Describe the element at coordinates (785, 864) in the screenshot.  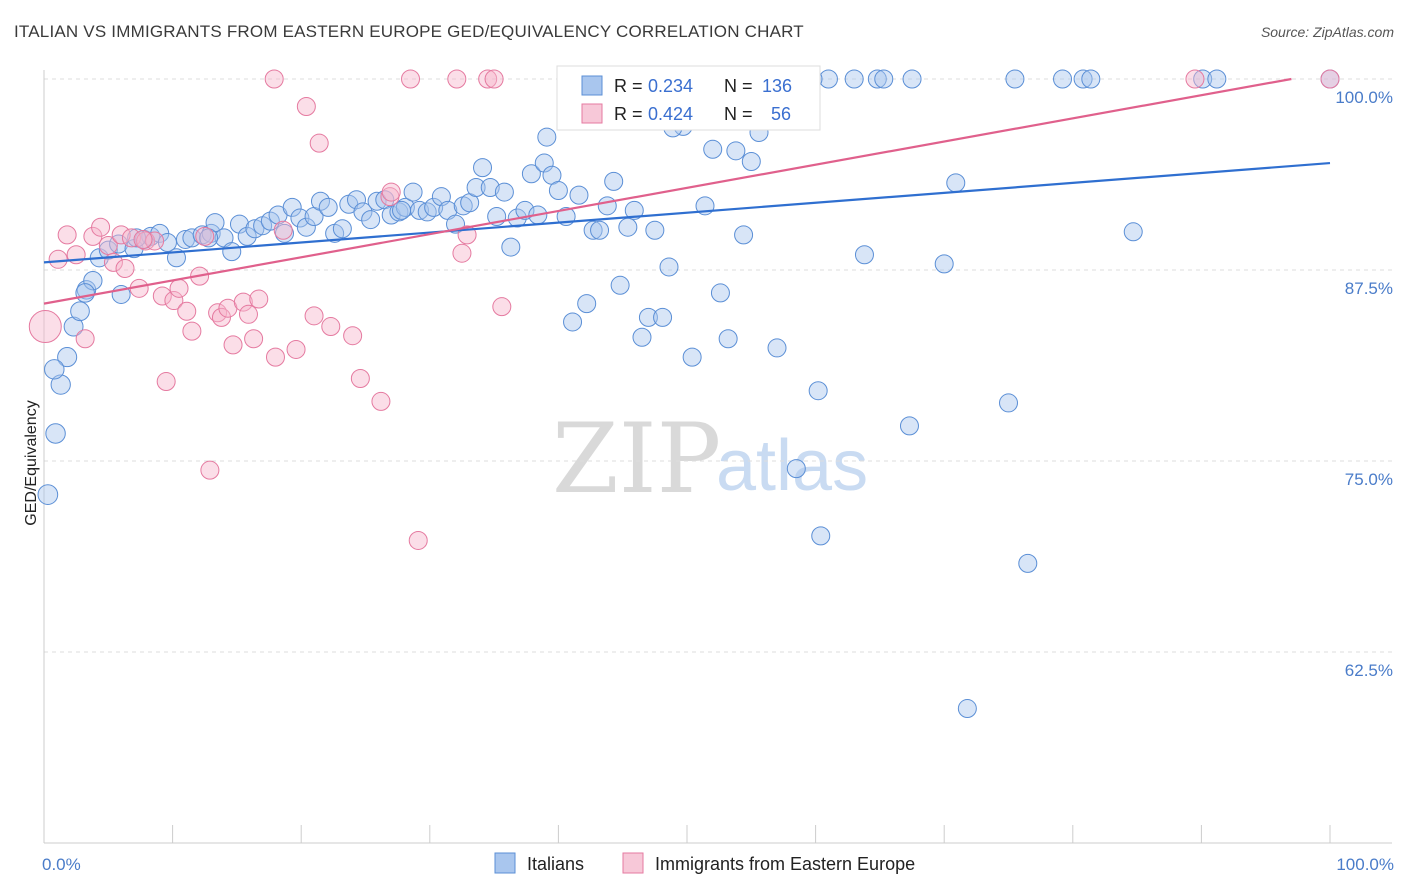
I see `legend-label-eastern-europe: Immigrants from Eastern Europe` at that location.